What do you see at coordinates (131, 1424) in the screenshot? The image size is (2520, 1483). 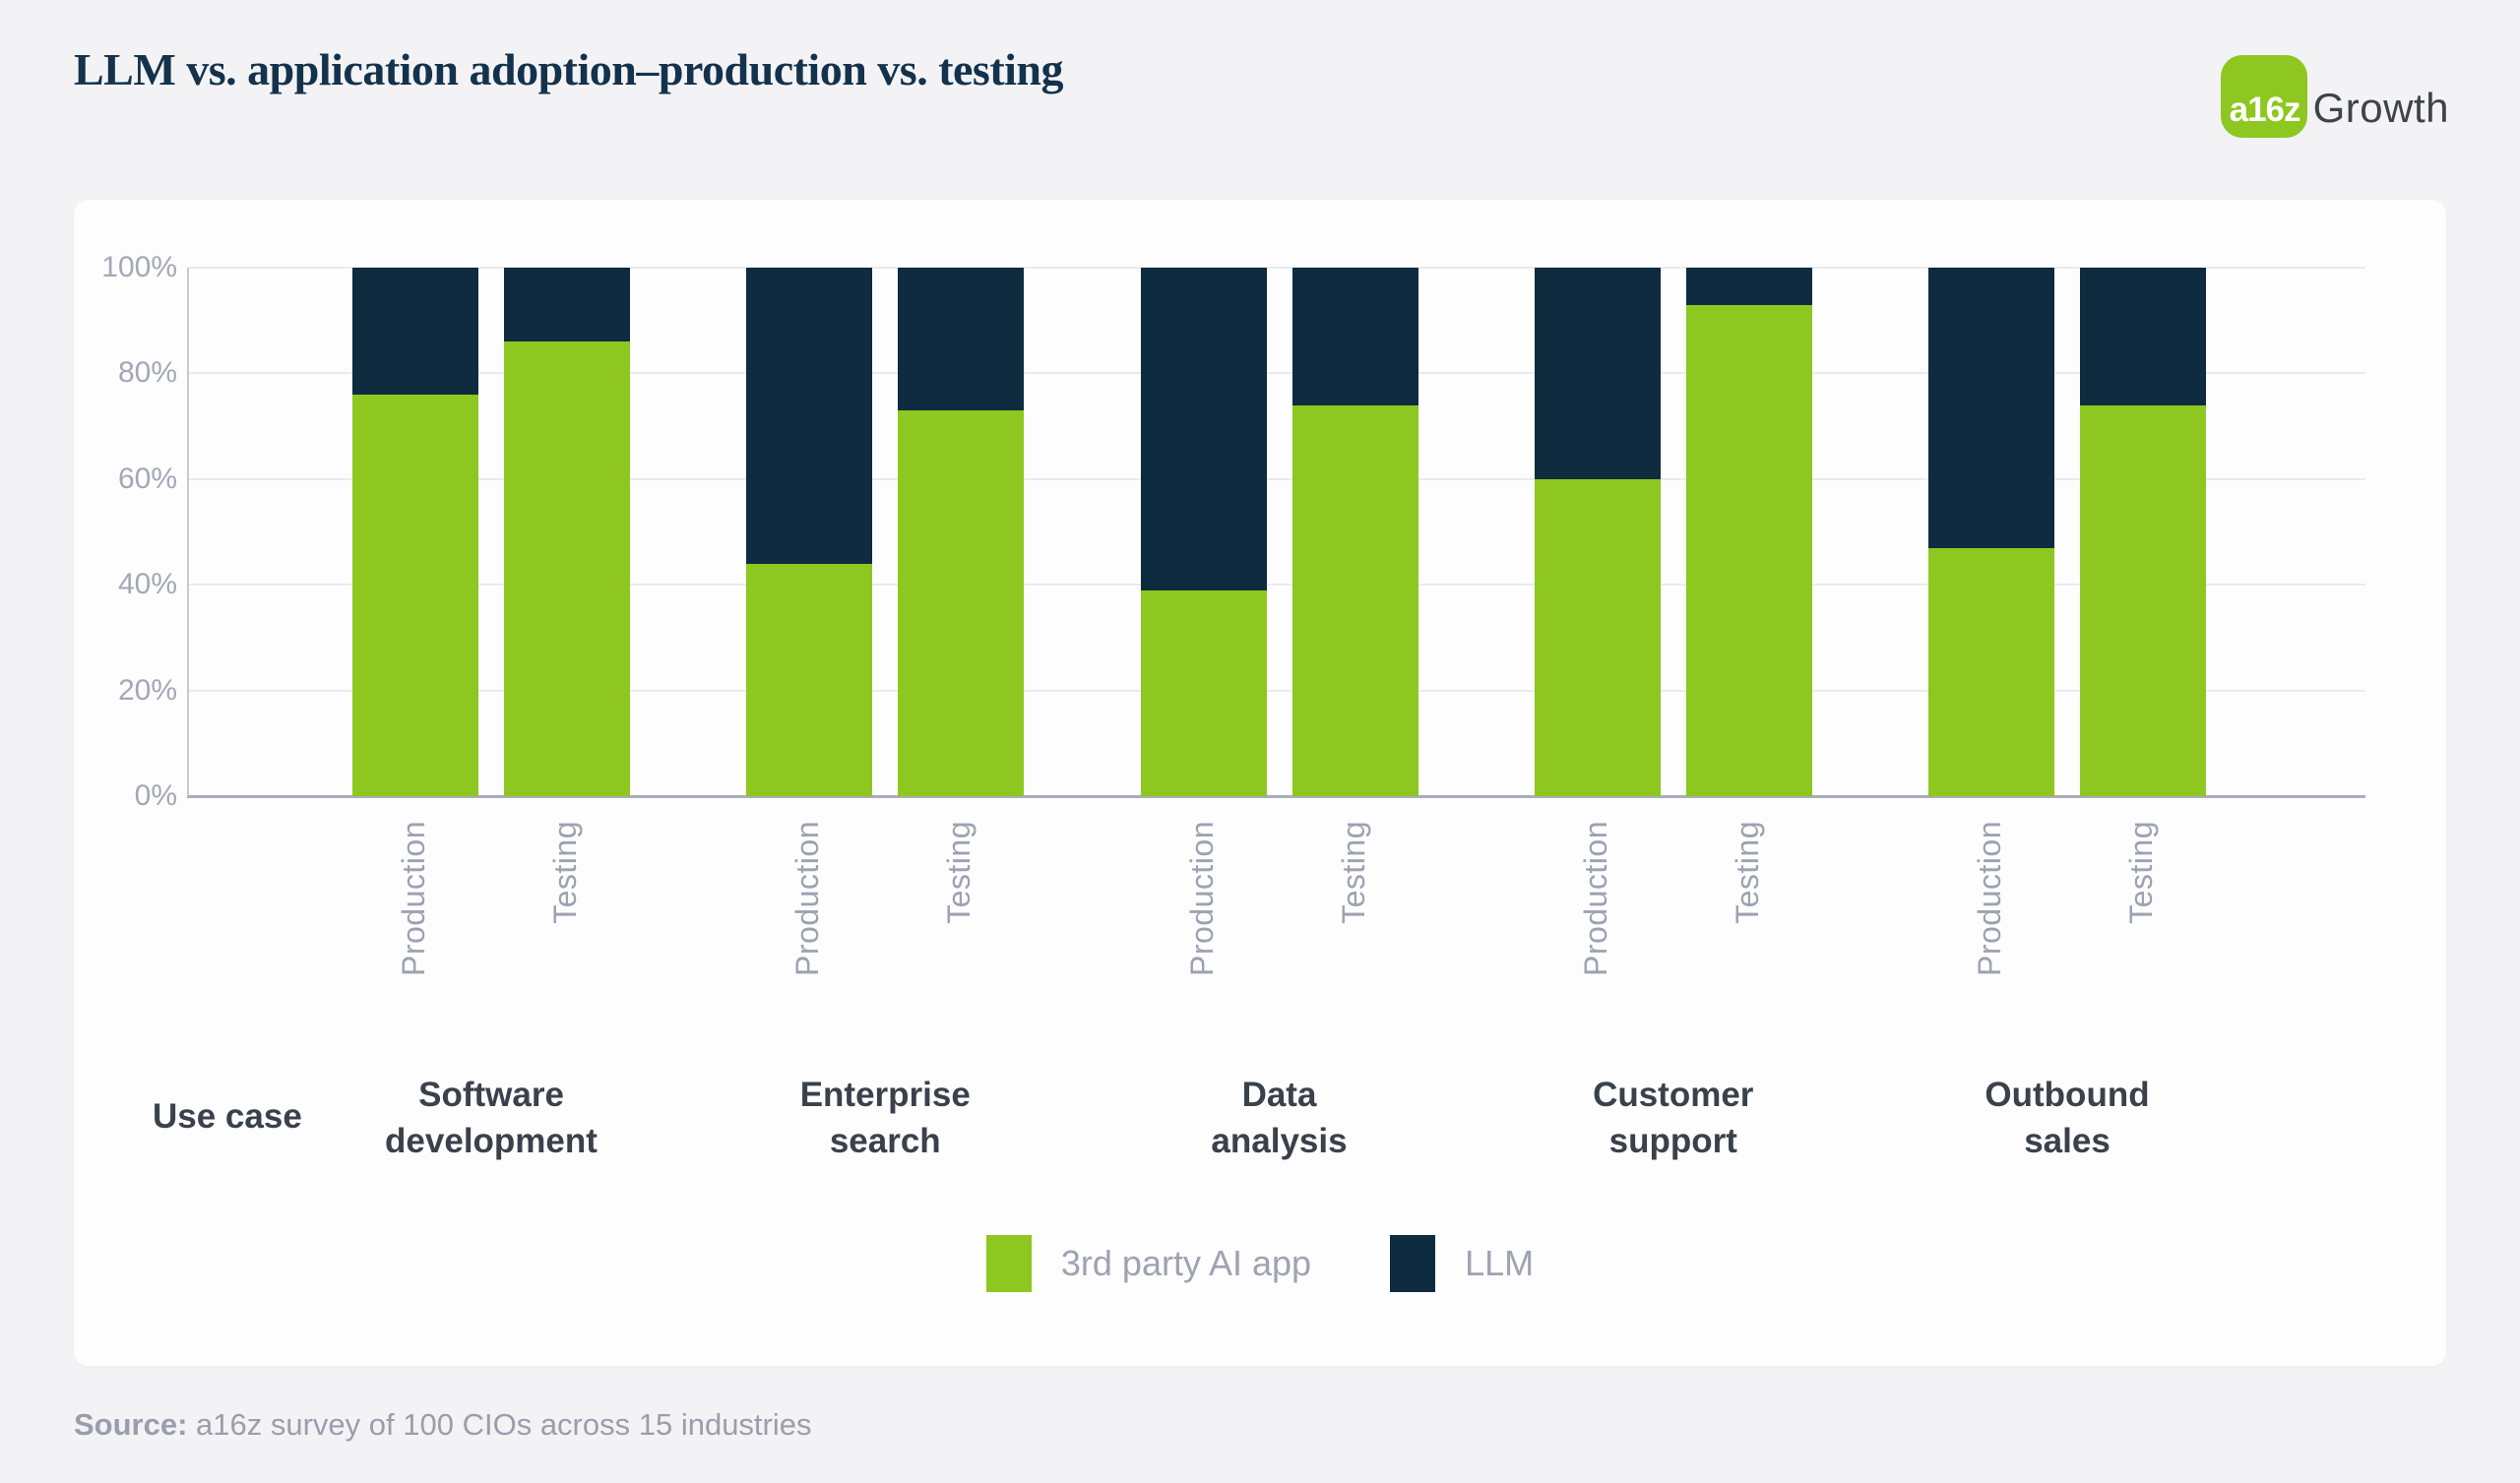 I see `source-label: Source:` at bounding box center [131, 1424].